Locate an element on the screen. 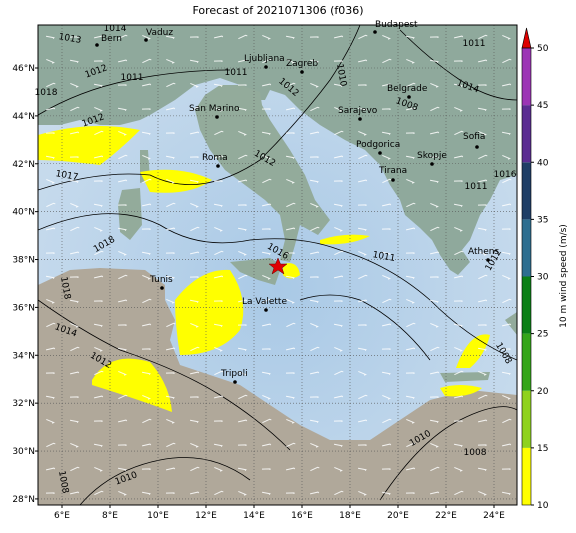 The image size is (576, 533). land is located at coordinates (465, 377).